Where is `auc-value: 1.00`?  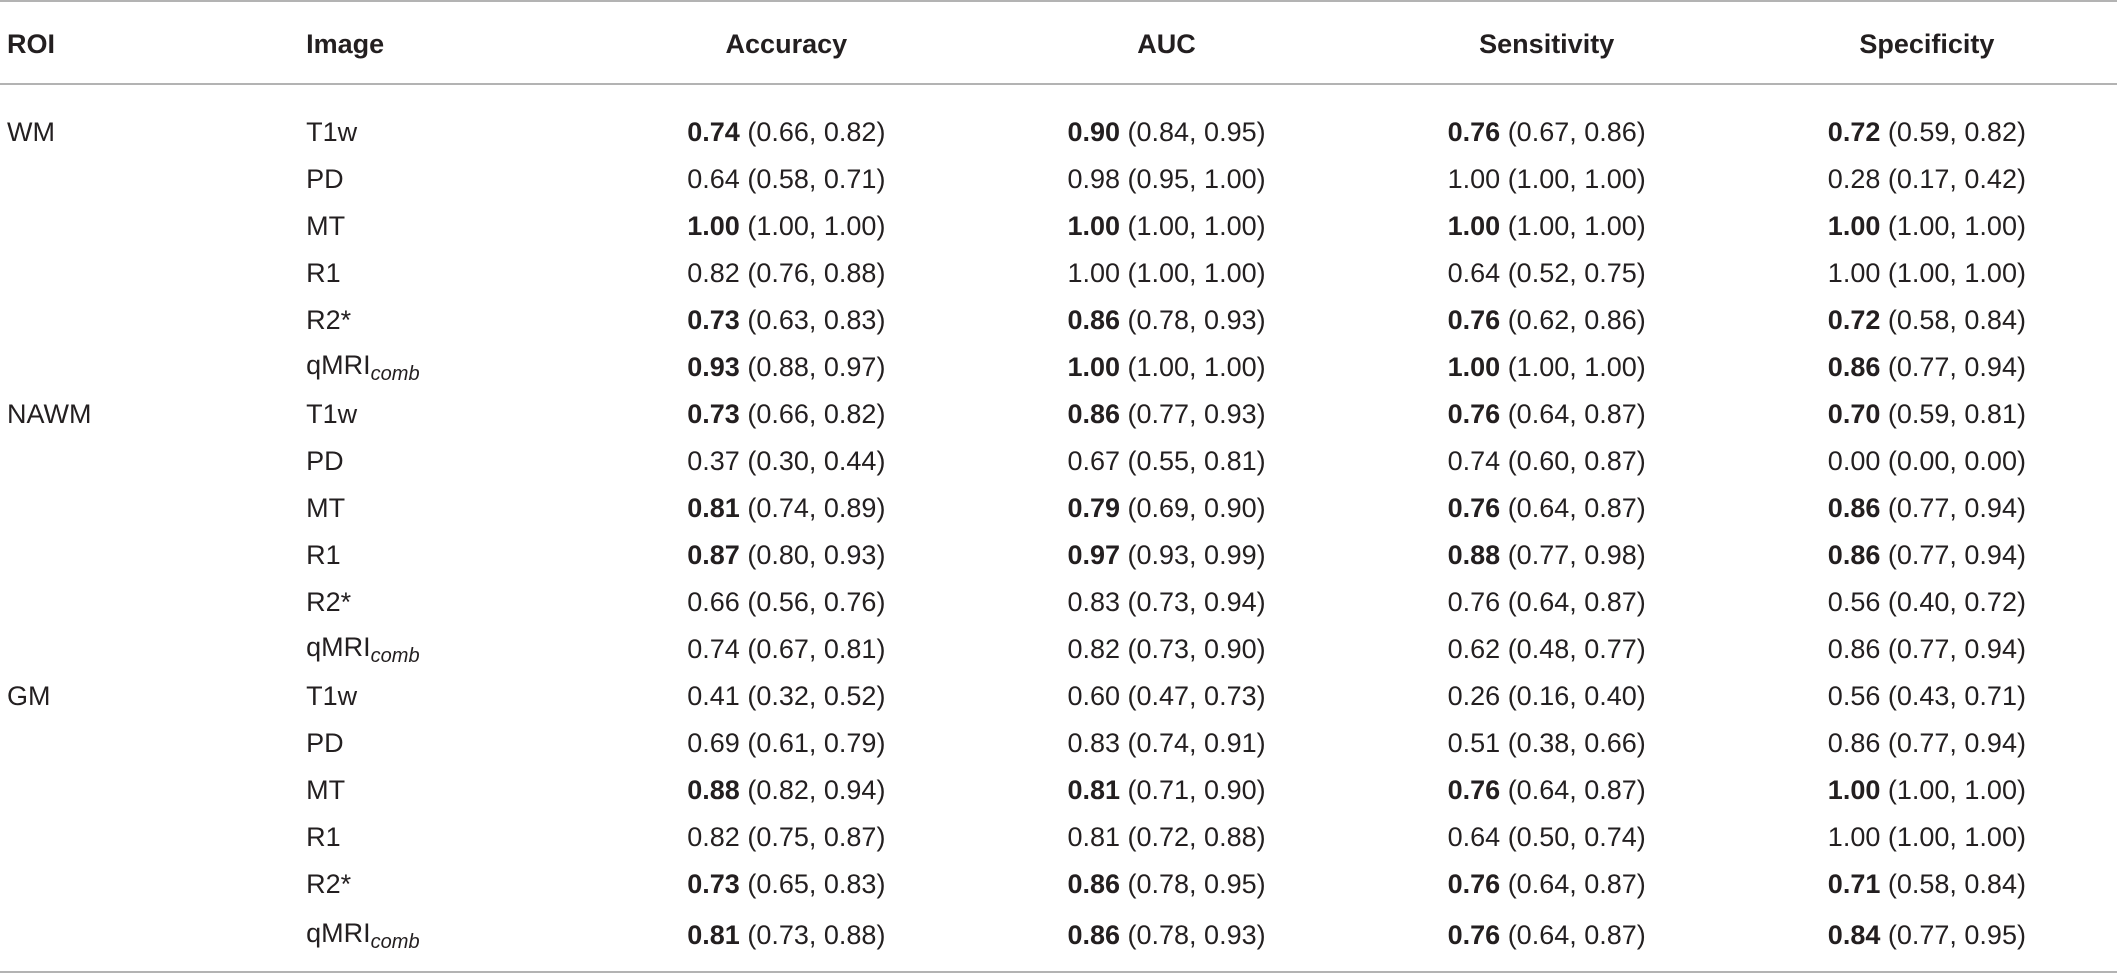 auc-value: 1.00 is located at coordinates (1093, 273).